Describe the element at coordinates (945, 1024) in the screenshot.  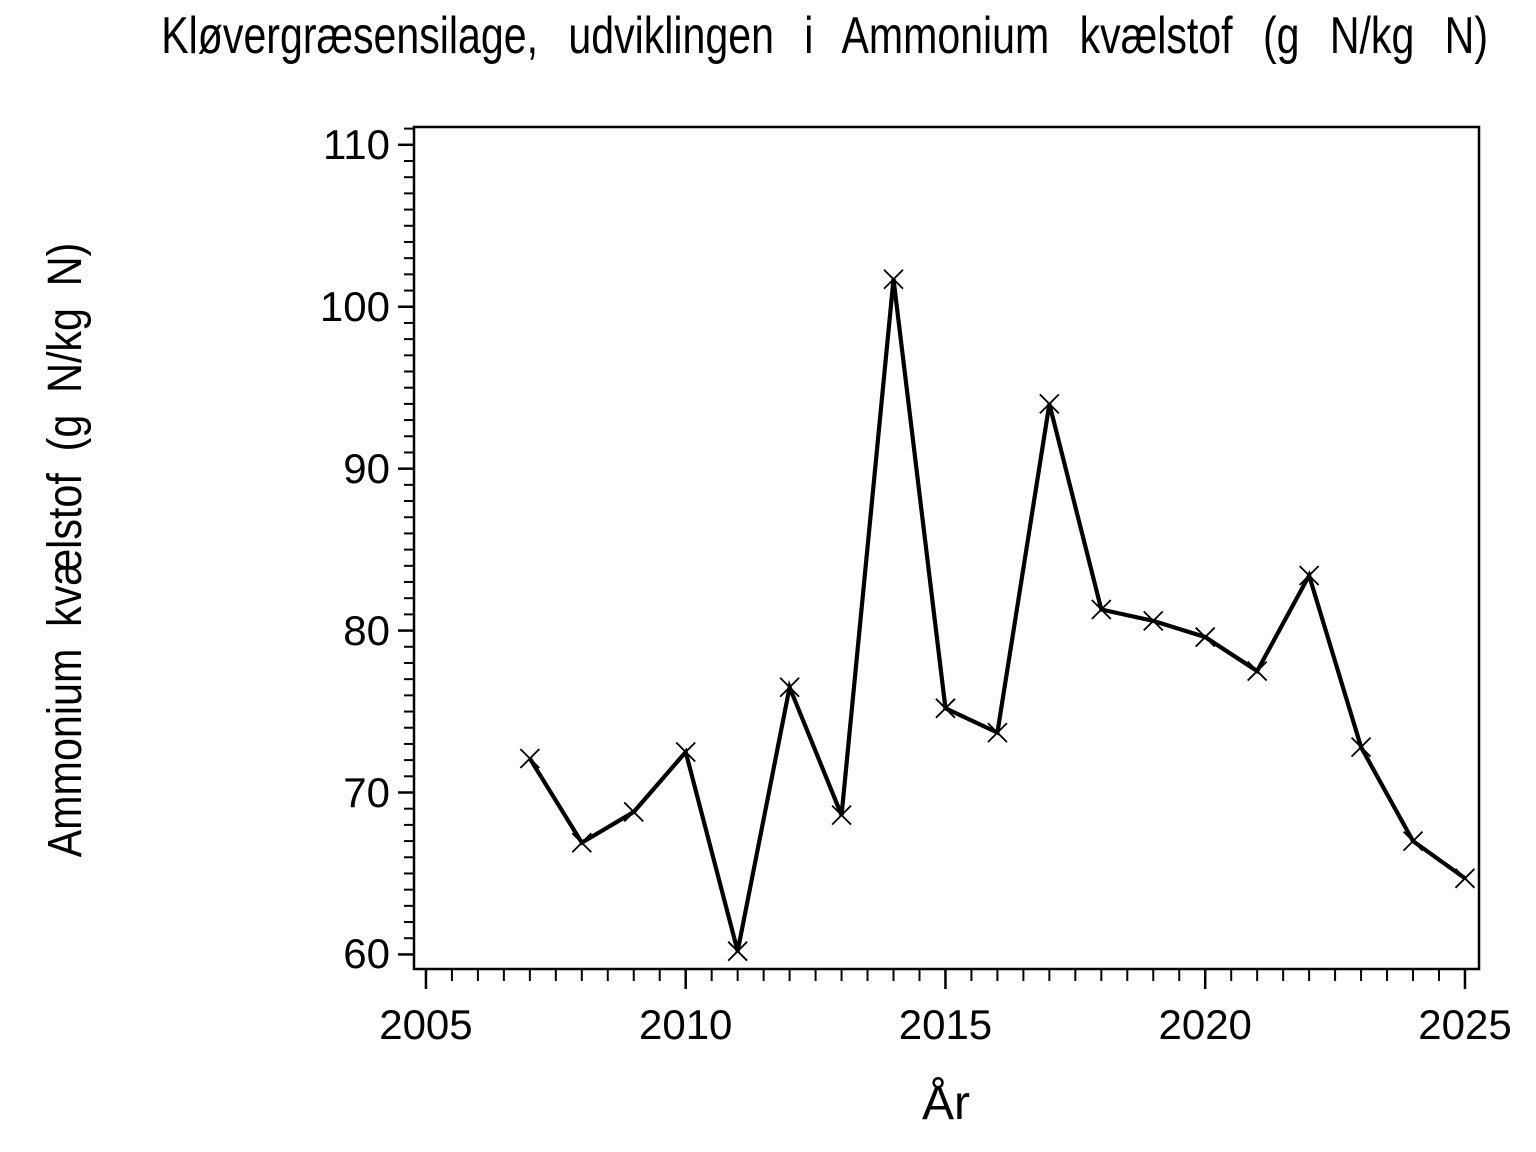
I see `x-tick-label: 2015` at that location.